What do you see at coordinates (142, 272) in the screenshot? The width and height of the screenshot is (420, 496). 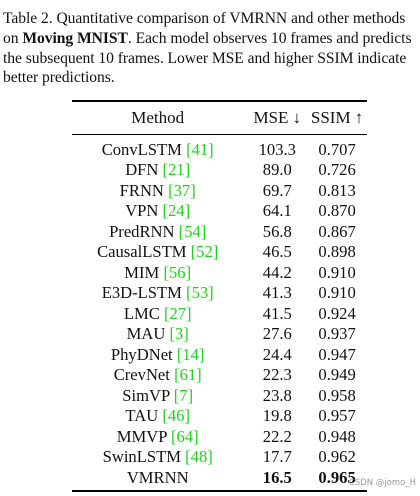 I see `method-name: MIM` at bounding box center [142, 272].